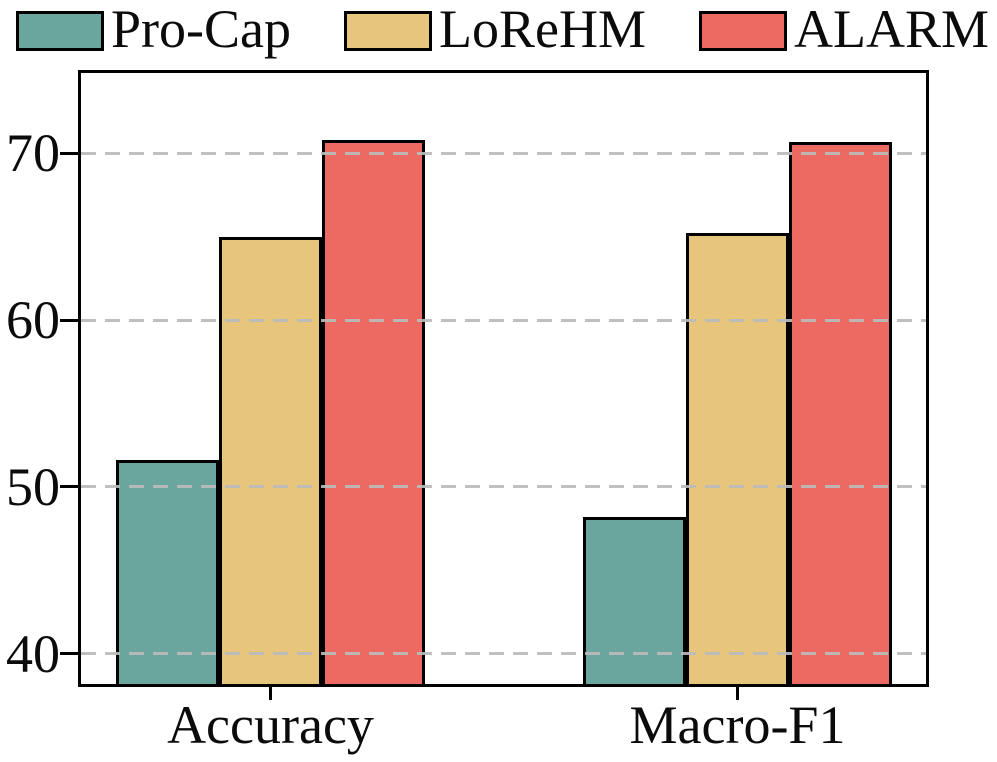 The image size is (997, 762). Describe the element at coordinates (201, 29) in the screenshot. I see `legend-label-pro-cap: Pro-Cap` at that location.